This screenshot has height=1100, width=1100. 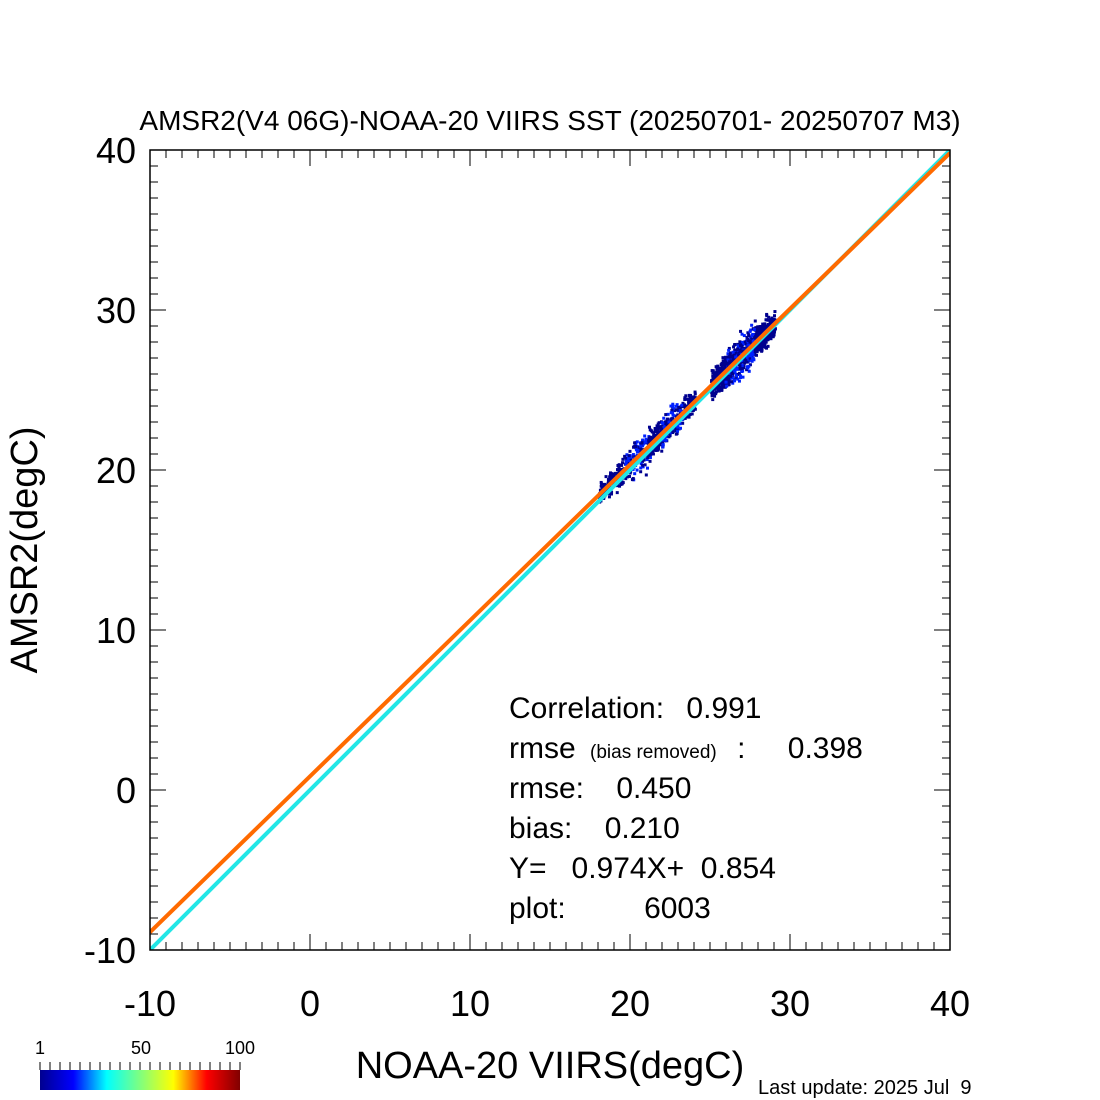 I want to click on stat-rmse-label: rmse:, so click(x=546, y=788).